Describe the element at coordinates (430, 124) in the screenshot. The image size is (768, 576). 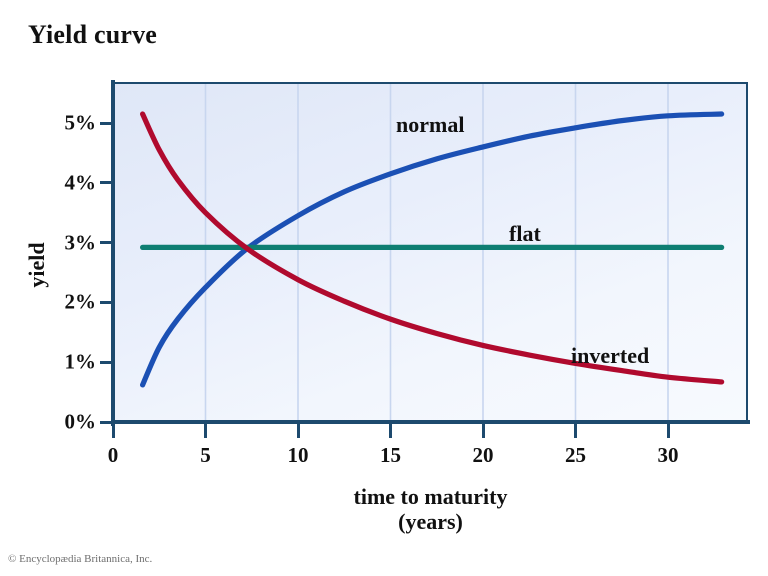
I see `series-label-normal: normal` at that location.